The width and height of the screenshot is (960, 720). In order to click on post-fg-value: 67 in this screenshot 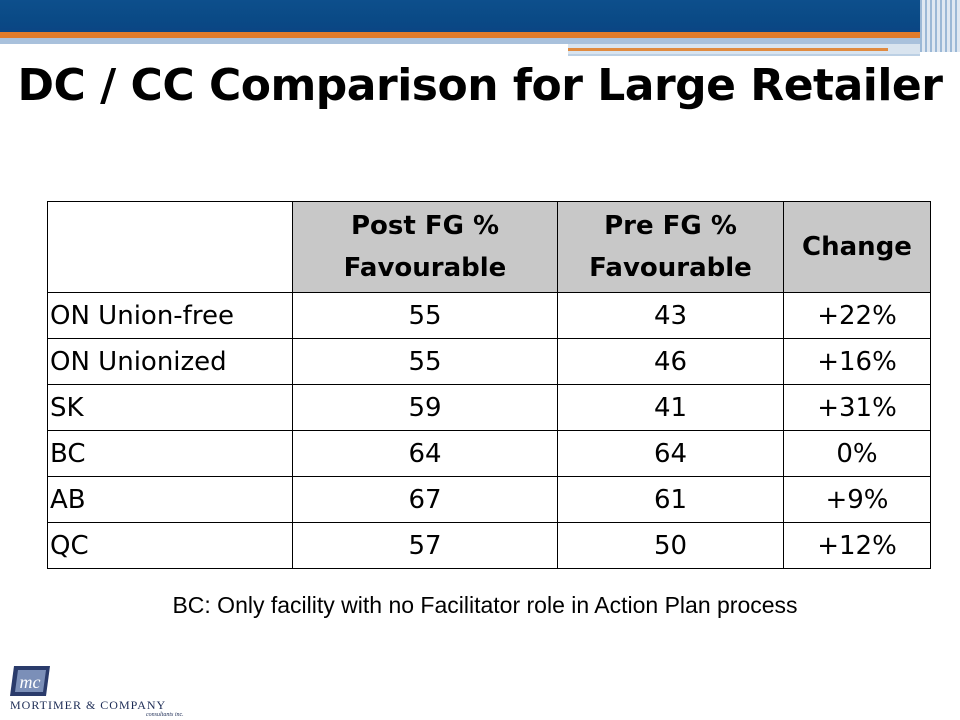, I will do `click(425, 499)`.